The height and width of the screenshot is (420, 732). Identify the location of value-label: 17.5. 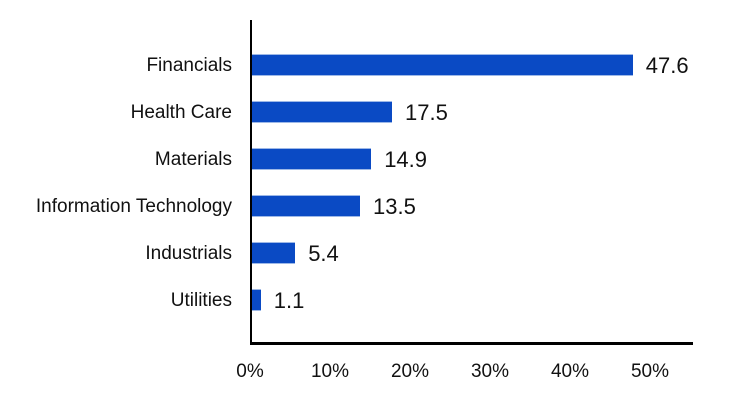
(426, 112).